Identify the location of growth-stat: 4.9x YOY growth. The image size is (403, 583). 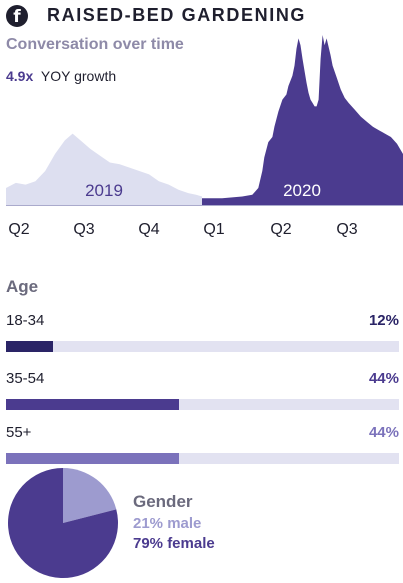
(61, 76).